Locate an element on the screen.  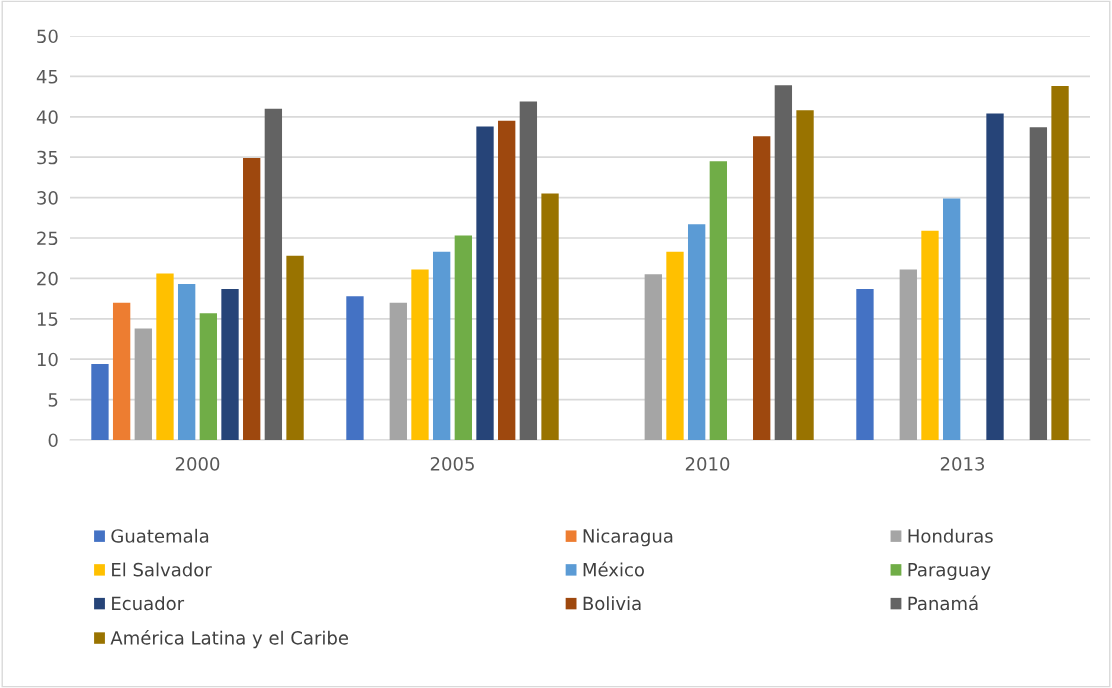
y-tick-label: 35 is located at coordinates (47, 157).